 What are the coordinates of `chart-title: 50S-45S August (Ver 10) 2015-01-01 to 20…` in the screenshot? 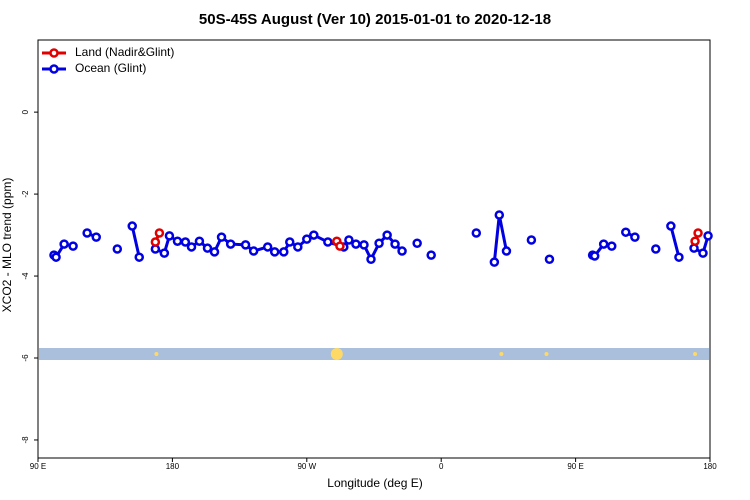 It's located at (375, 19).